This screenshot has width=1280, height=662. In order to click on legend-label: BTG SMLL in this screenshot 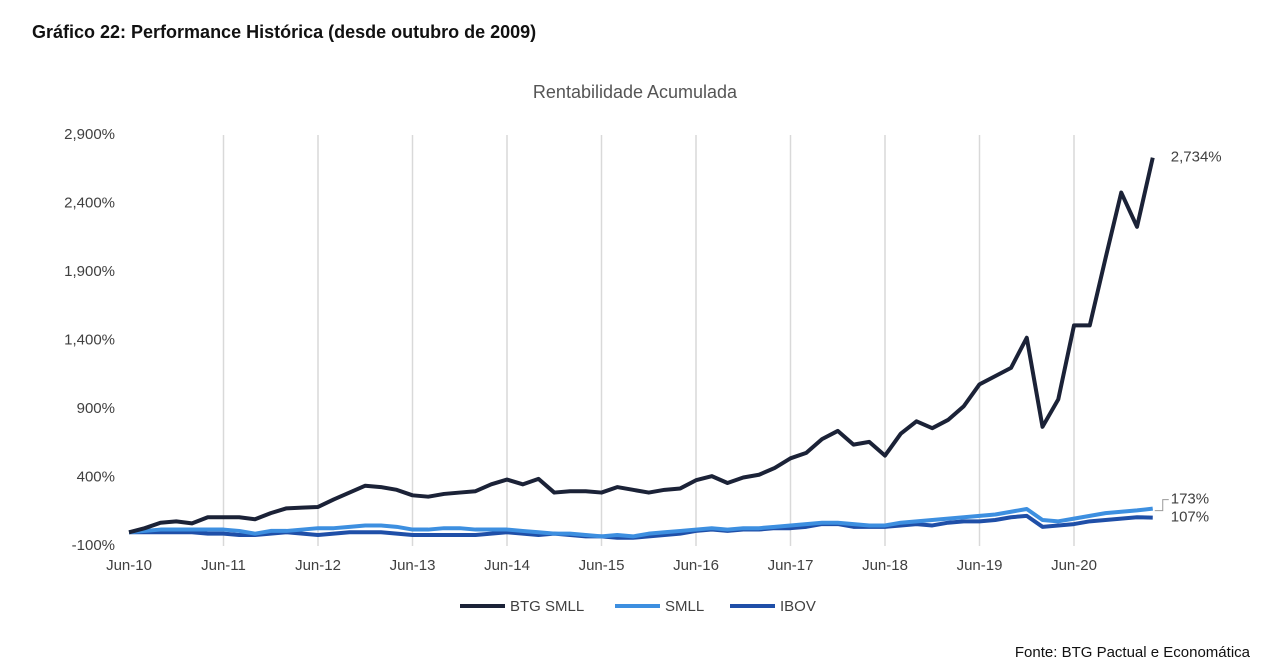, I will do `click(547, 606)`.